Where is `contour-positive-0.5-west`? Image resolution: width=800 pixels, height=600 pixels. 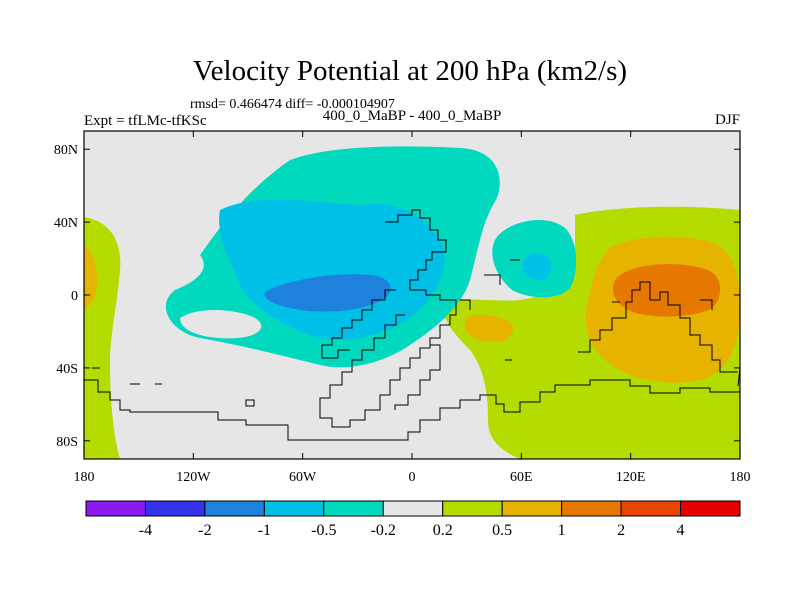 contour-positive-0.5-west is located at coordinates (90, 277).